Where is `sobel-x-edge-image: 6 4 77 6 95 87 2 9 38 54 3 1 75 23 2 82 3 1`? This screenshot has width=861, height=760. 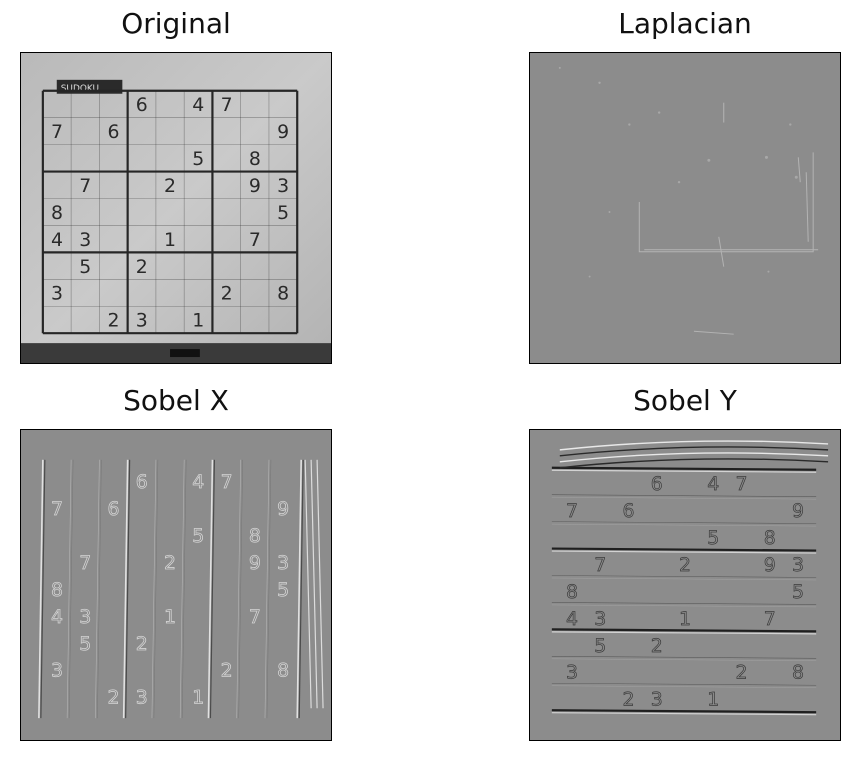 sobel-x-edge-image: 6 4 77 6 95 87 2 9 38 54 3 1 75 23 2 82 3 1 is located at coordinates (176, 585).